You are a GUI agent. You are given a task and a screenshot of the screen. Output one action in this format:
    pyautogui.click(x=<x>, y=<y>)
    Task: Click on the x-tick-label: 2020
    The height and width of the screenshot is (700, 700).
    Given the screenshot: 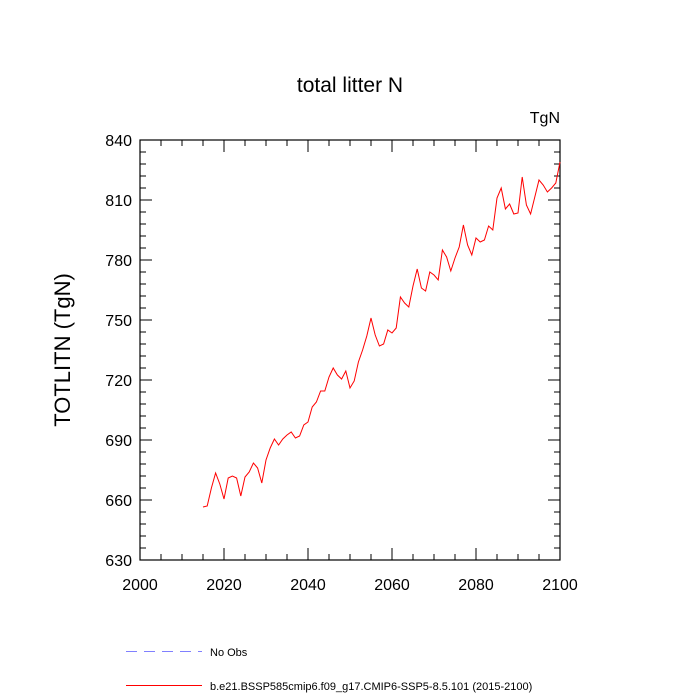 What is the action you would take?
    pyautogui.click(x=224, y=585)
    